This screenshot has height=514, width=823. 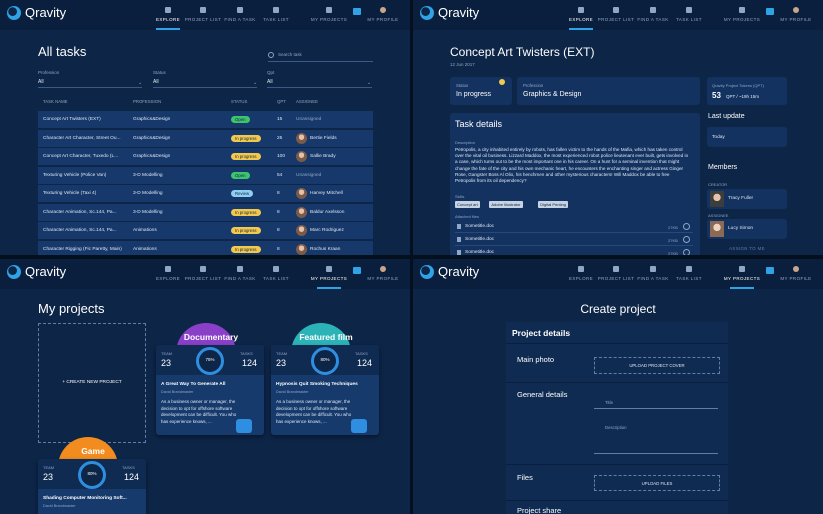 What do you see at coordinates (474, 94) in the screenshot?
I see `value: In progress` at bounding box center [474, 94].